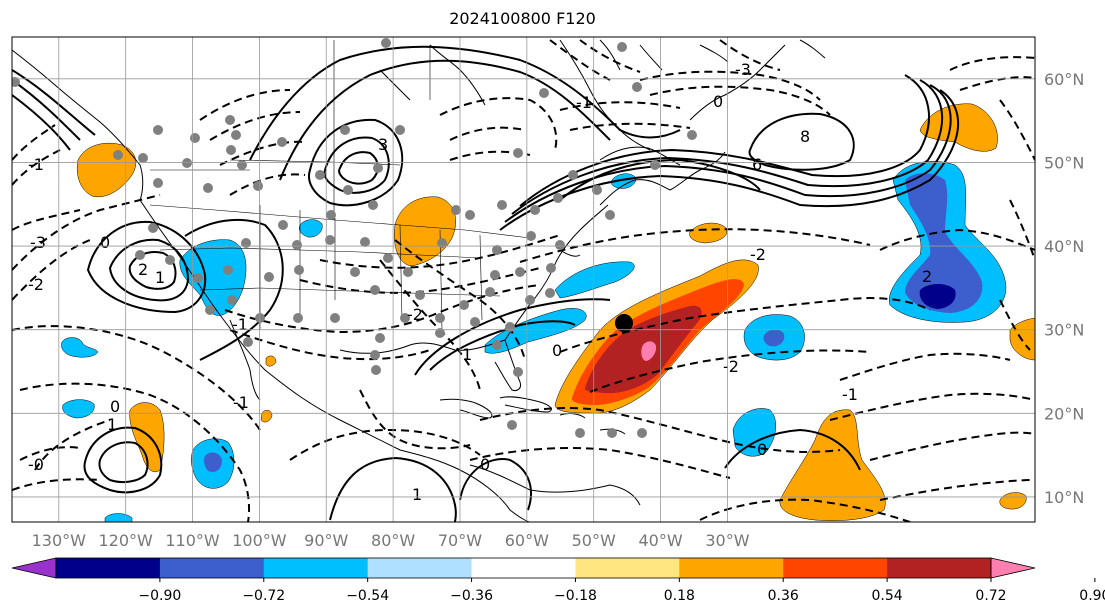 The image size is (1105, 615). Describe the element at coordinates (125, 540) in the screenshot. I see `longitude-label: 120°W` at that location.